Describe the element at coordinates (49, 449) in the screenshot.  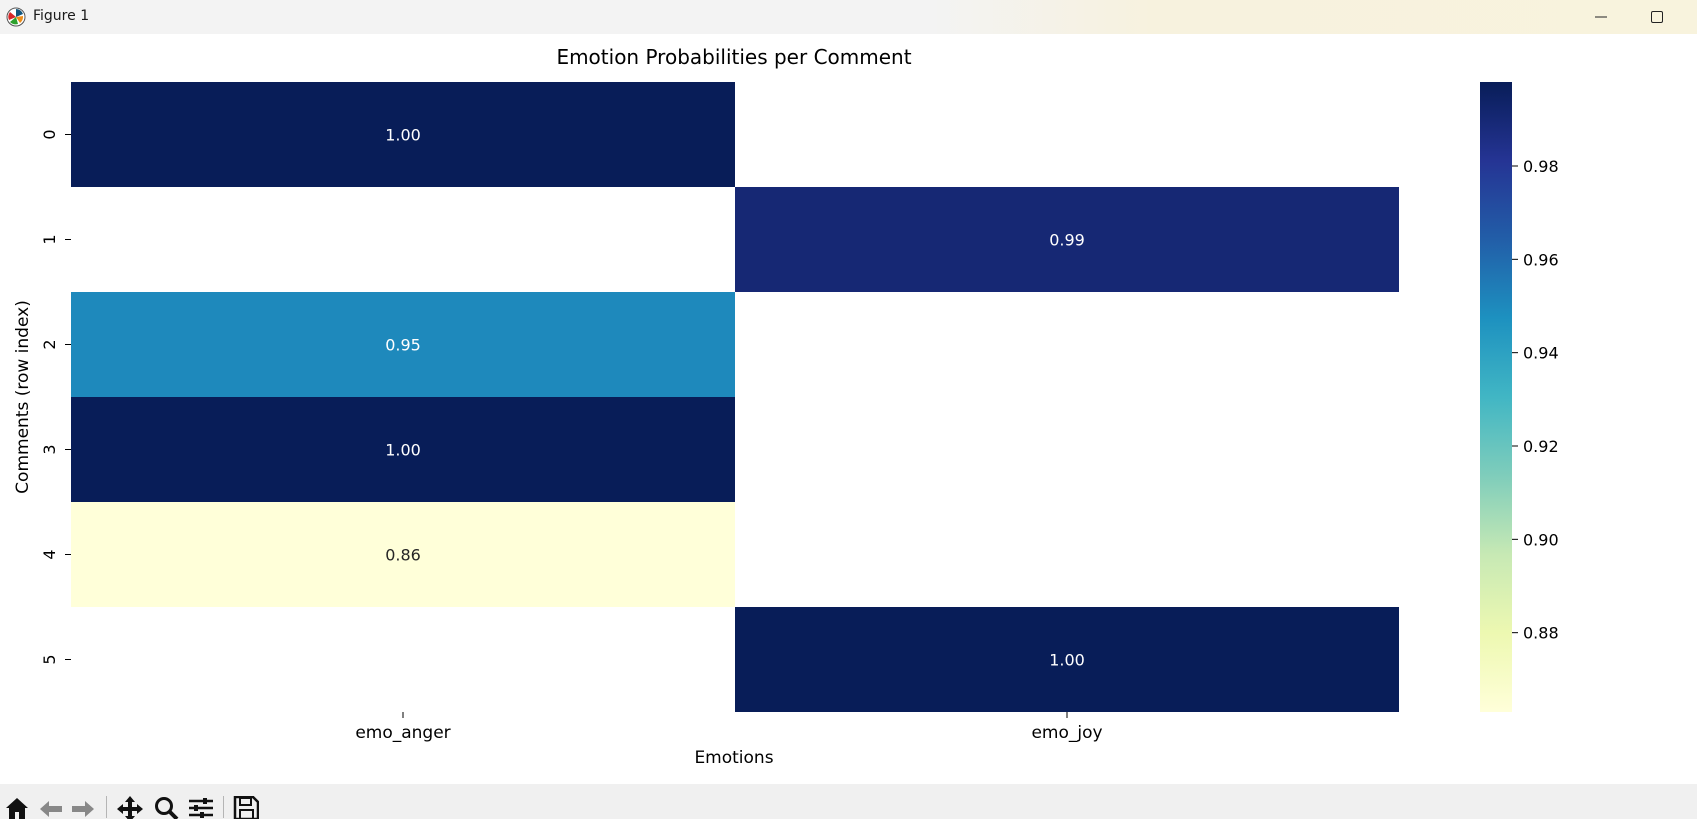
I see `y-tick-label: 3` at that location.